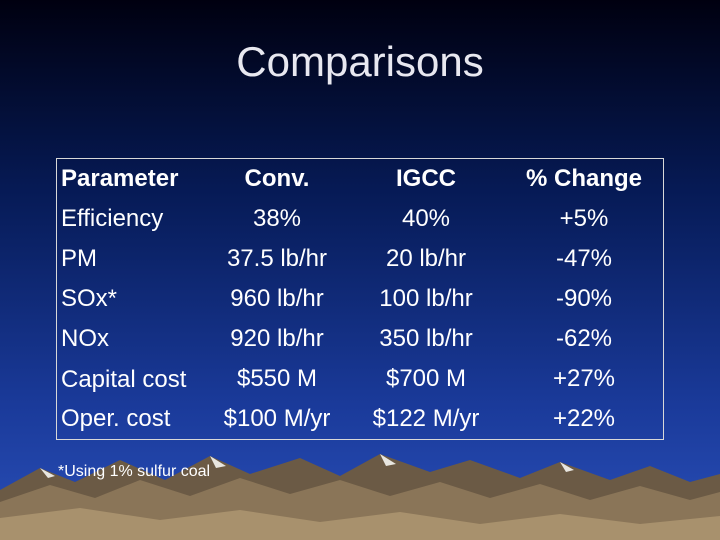  Describe the element at coordinates (584, 418) in the screenshot. I see `cell-change: +22%` at that location.